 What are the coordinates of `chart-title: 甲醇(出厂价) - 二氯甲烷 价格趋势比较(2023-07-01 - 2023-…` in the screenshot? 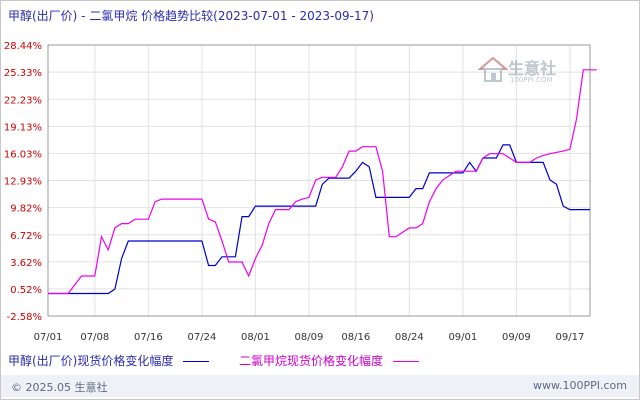 It's located at (191, 16).